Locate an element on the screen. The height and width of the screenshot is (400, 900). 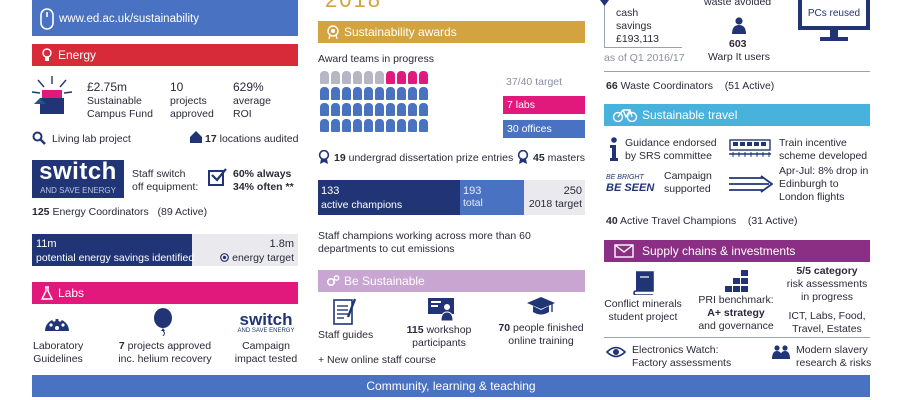
fund-box-icon is located at coordinates (52, 95).